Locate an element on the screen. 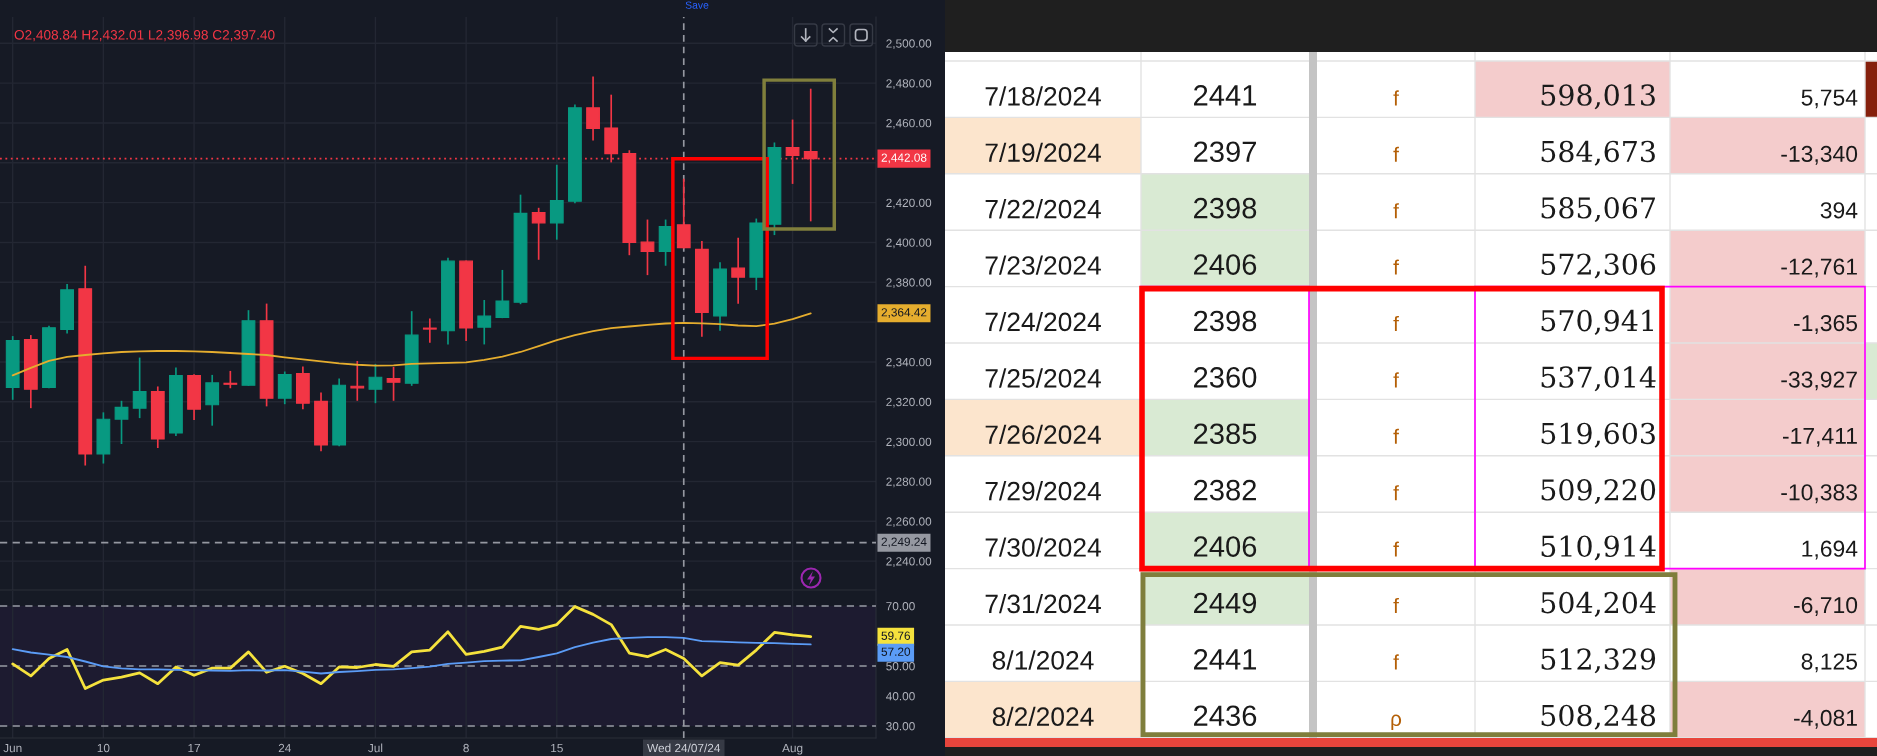  text: 570,941 is located at coordinates (1597, 322).